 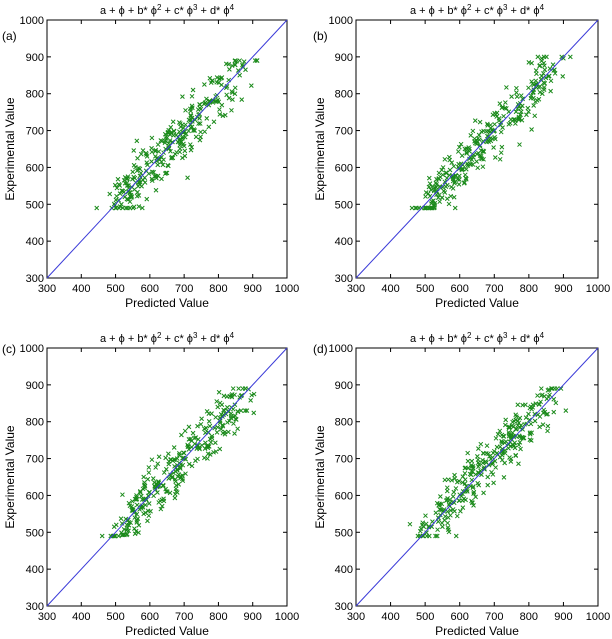 What do you see at coordinates (390, 617) in the screenshot?
I see `x-tick-label: 400` at bounding box center [390, 617].